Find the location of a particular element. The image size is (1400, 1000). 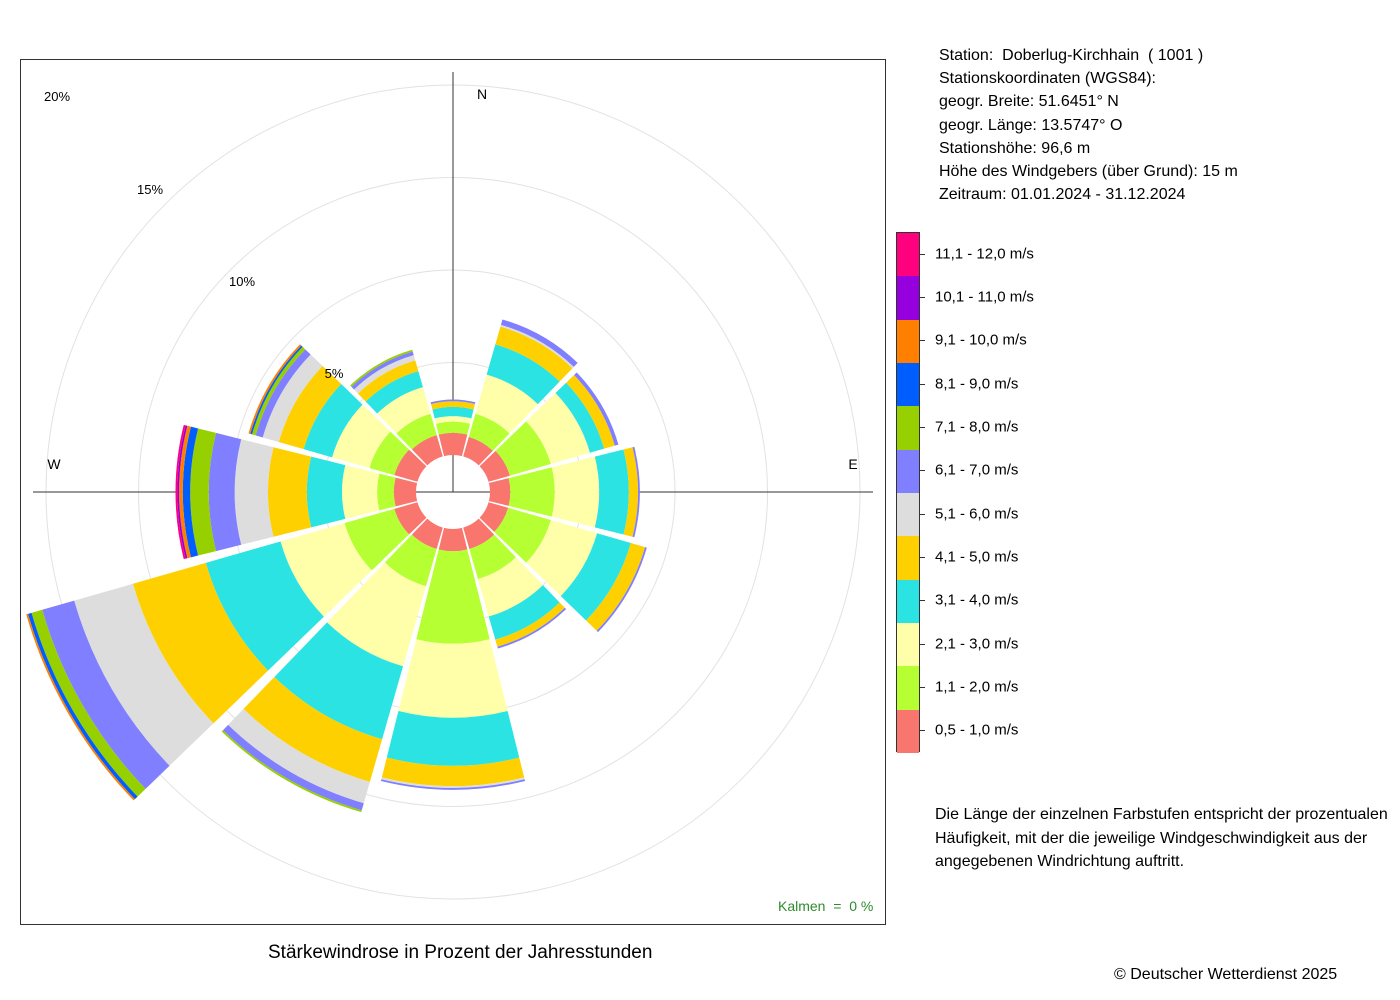

rose-segment-180deg-class5 is located at coordinates (453, 772).